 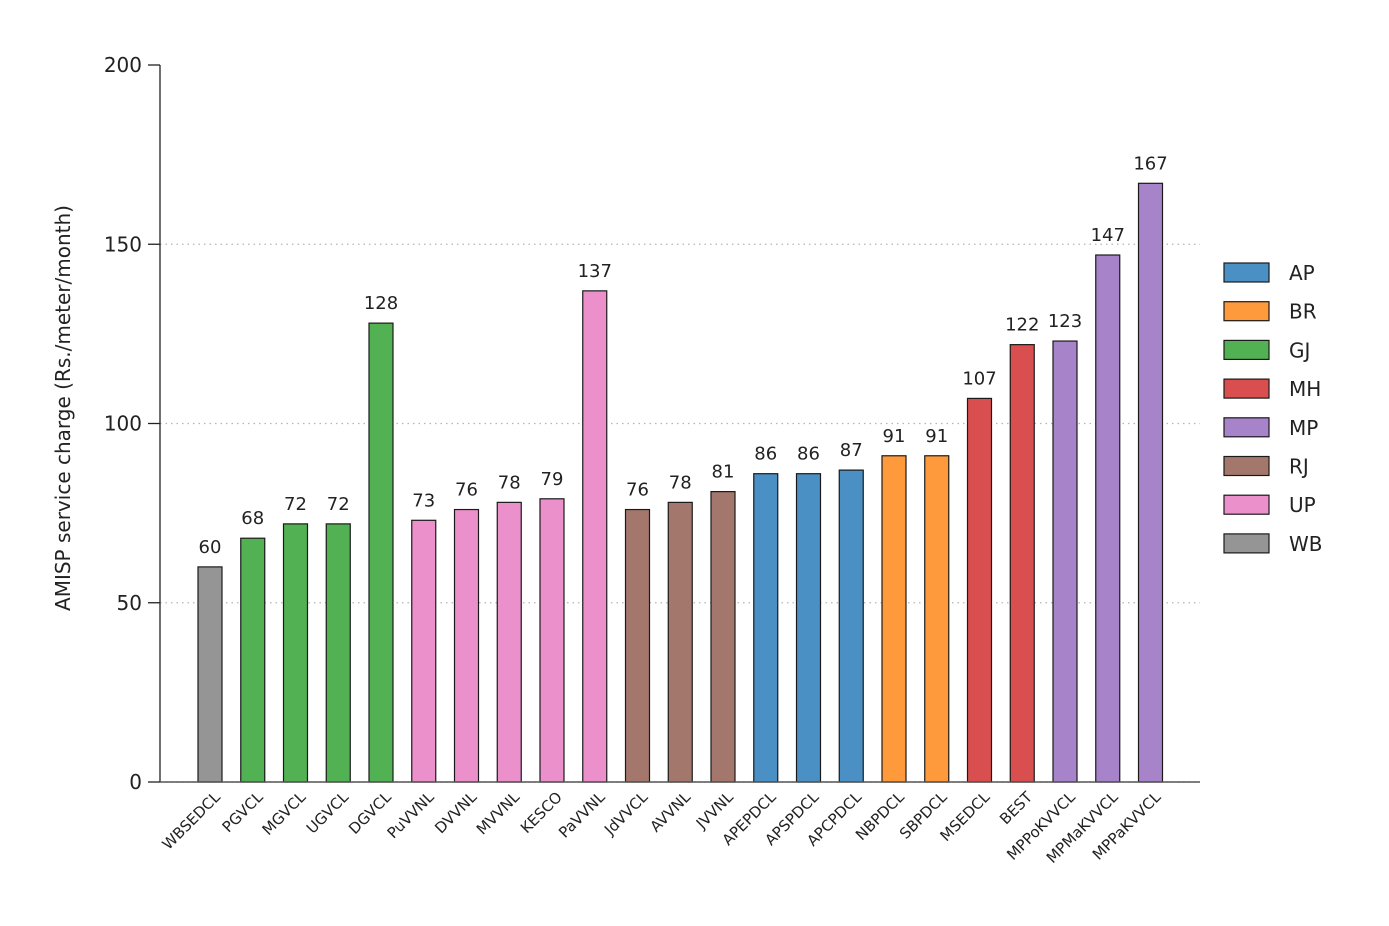 I want to click on data-label: 81, so click(x=723, y=472).